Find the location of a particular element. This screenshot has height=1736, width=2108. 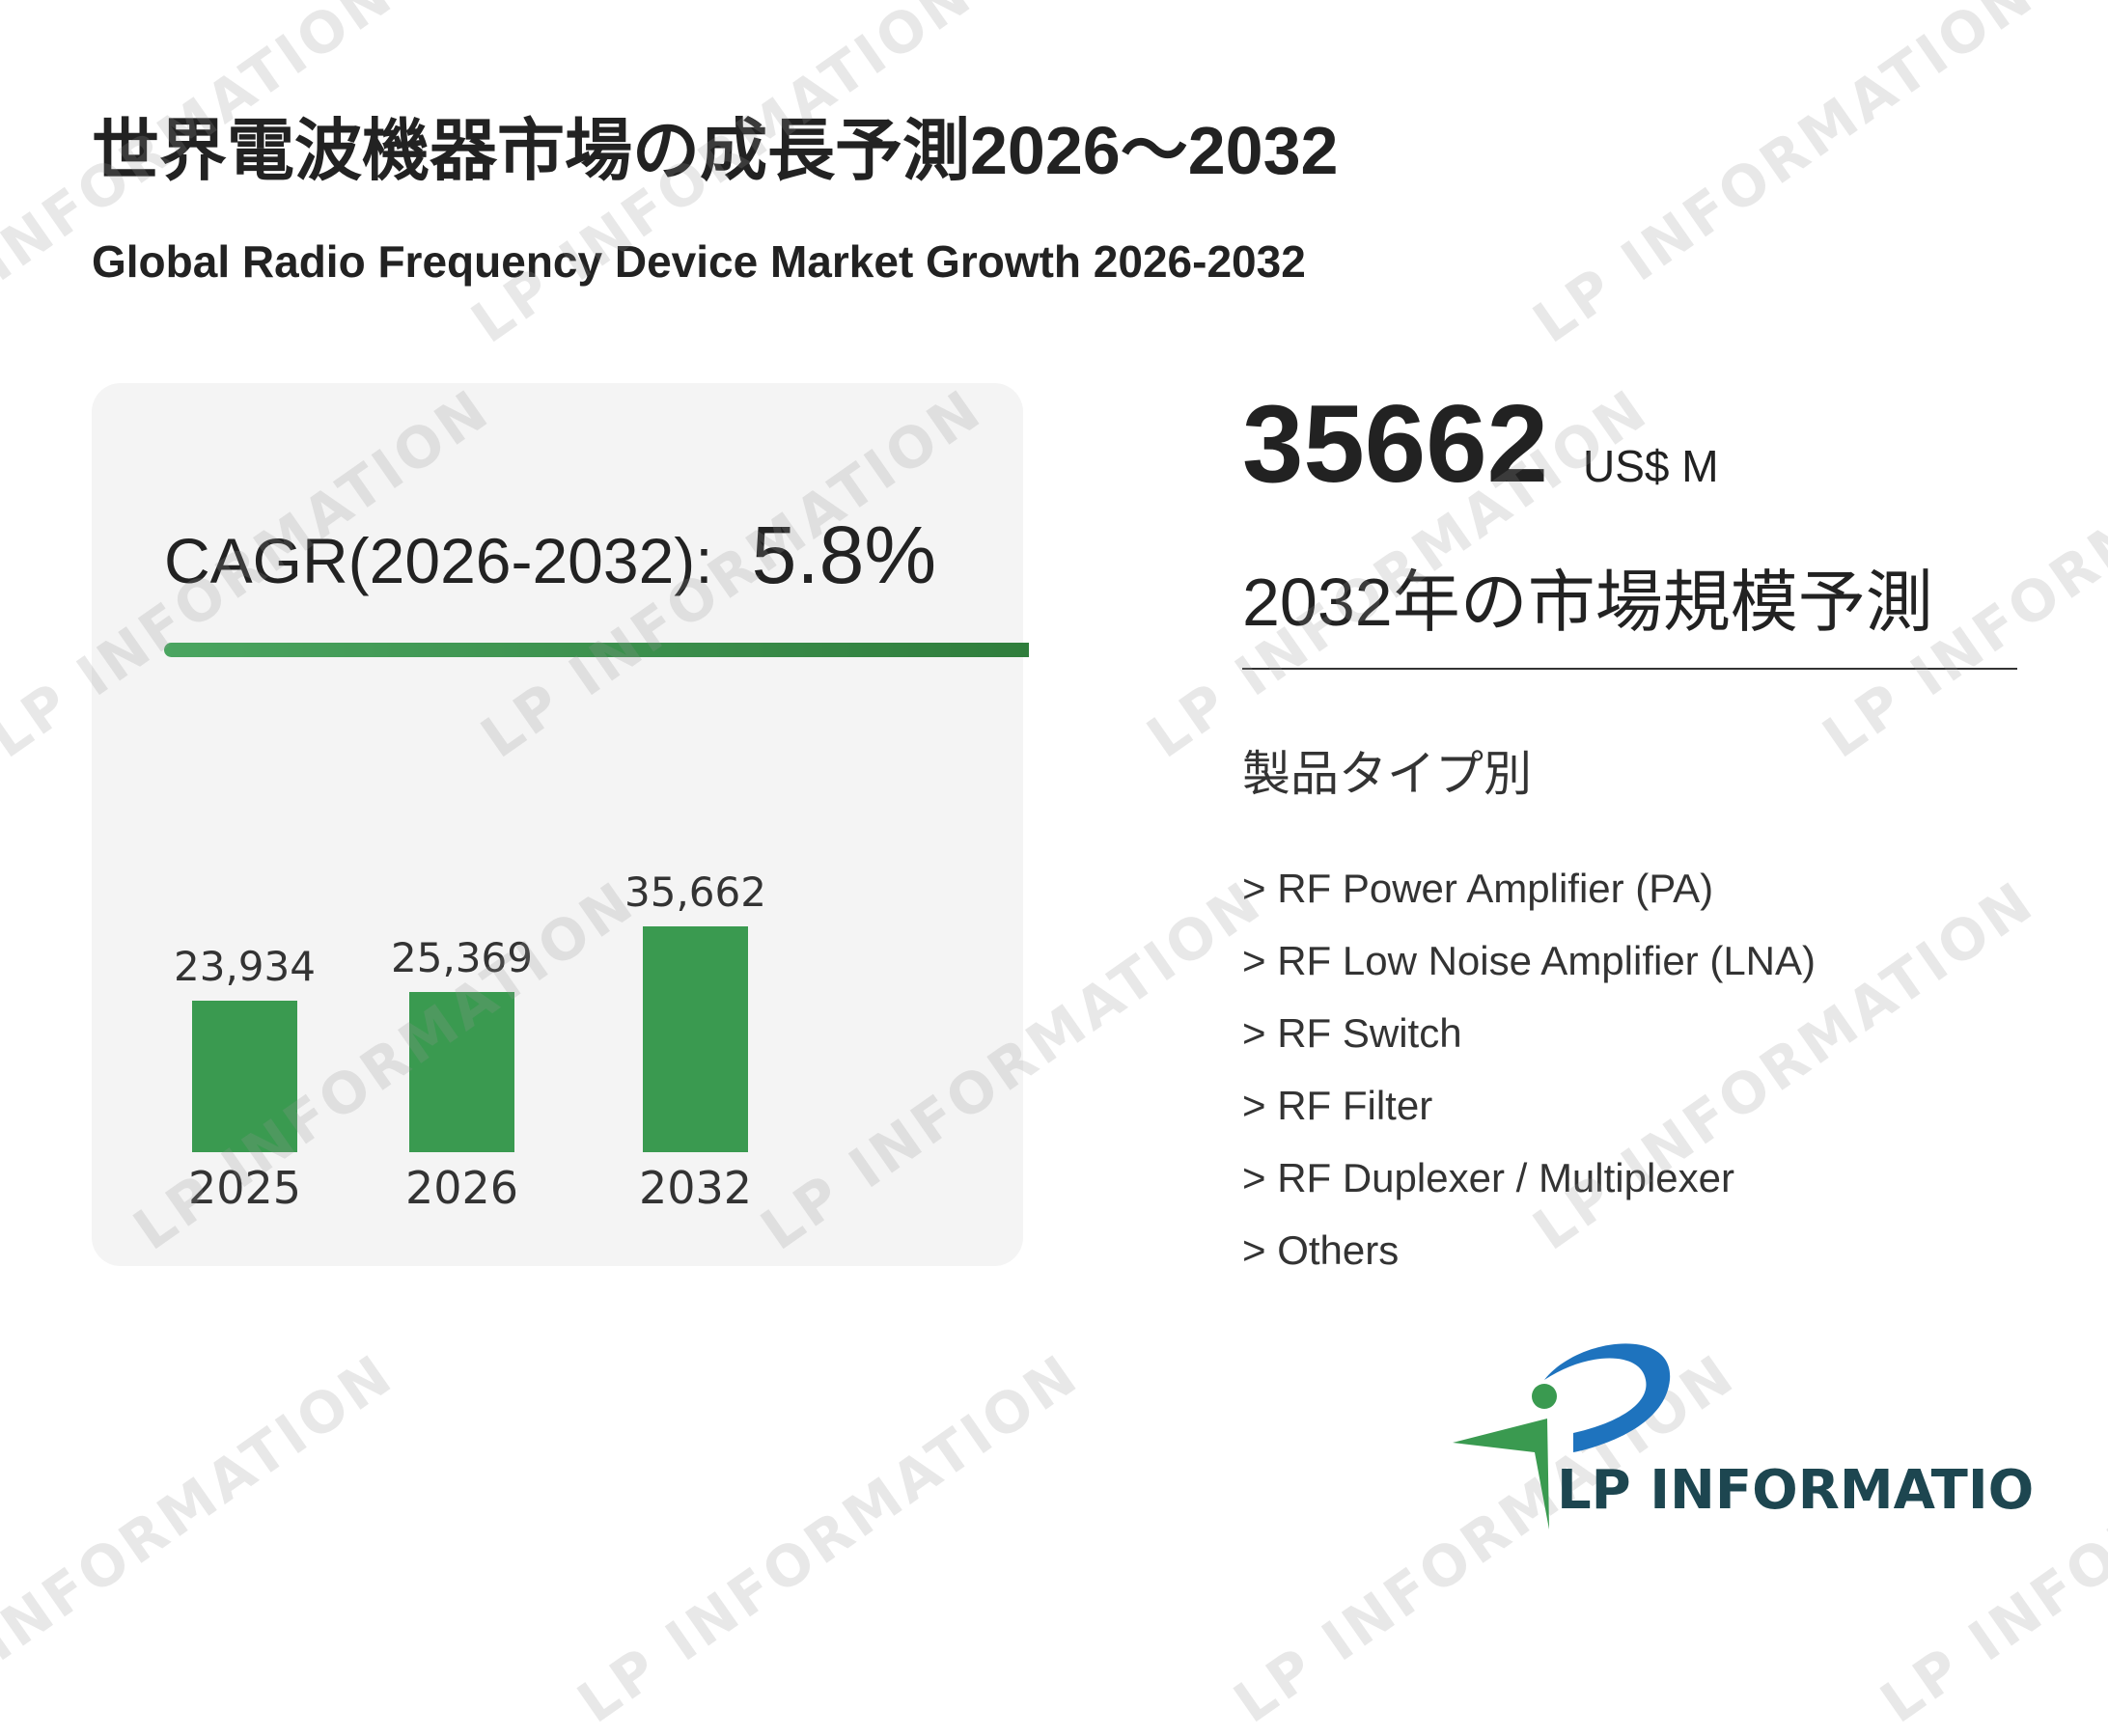

bar-2032 is located at coordinates (695, 1039).